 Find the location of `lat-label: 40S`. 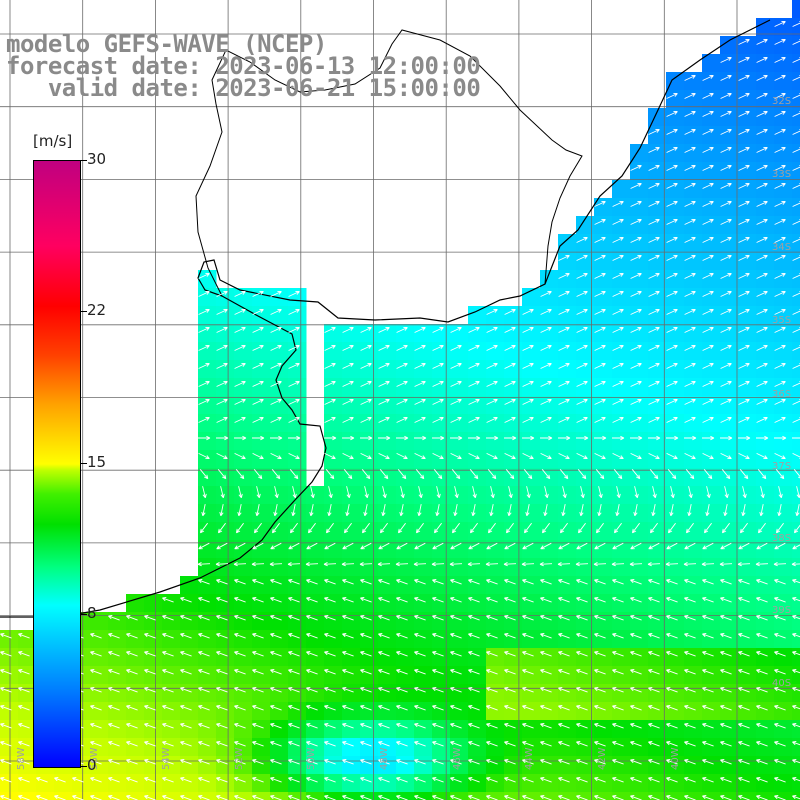

lat-label: 40S is located at coordinates (781, 683).